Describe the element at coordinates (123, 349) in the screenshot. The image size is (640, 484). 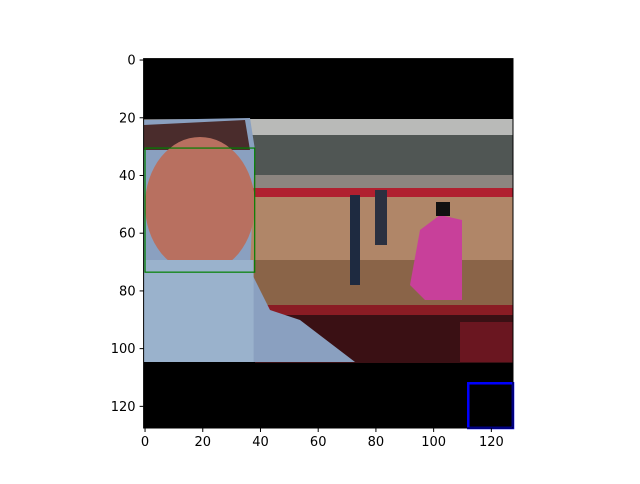
I see `y-tick-label: 100` at that location.